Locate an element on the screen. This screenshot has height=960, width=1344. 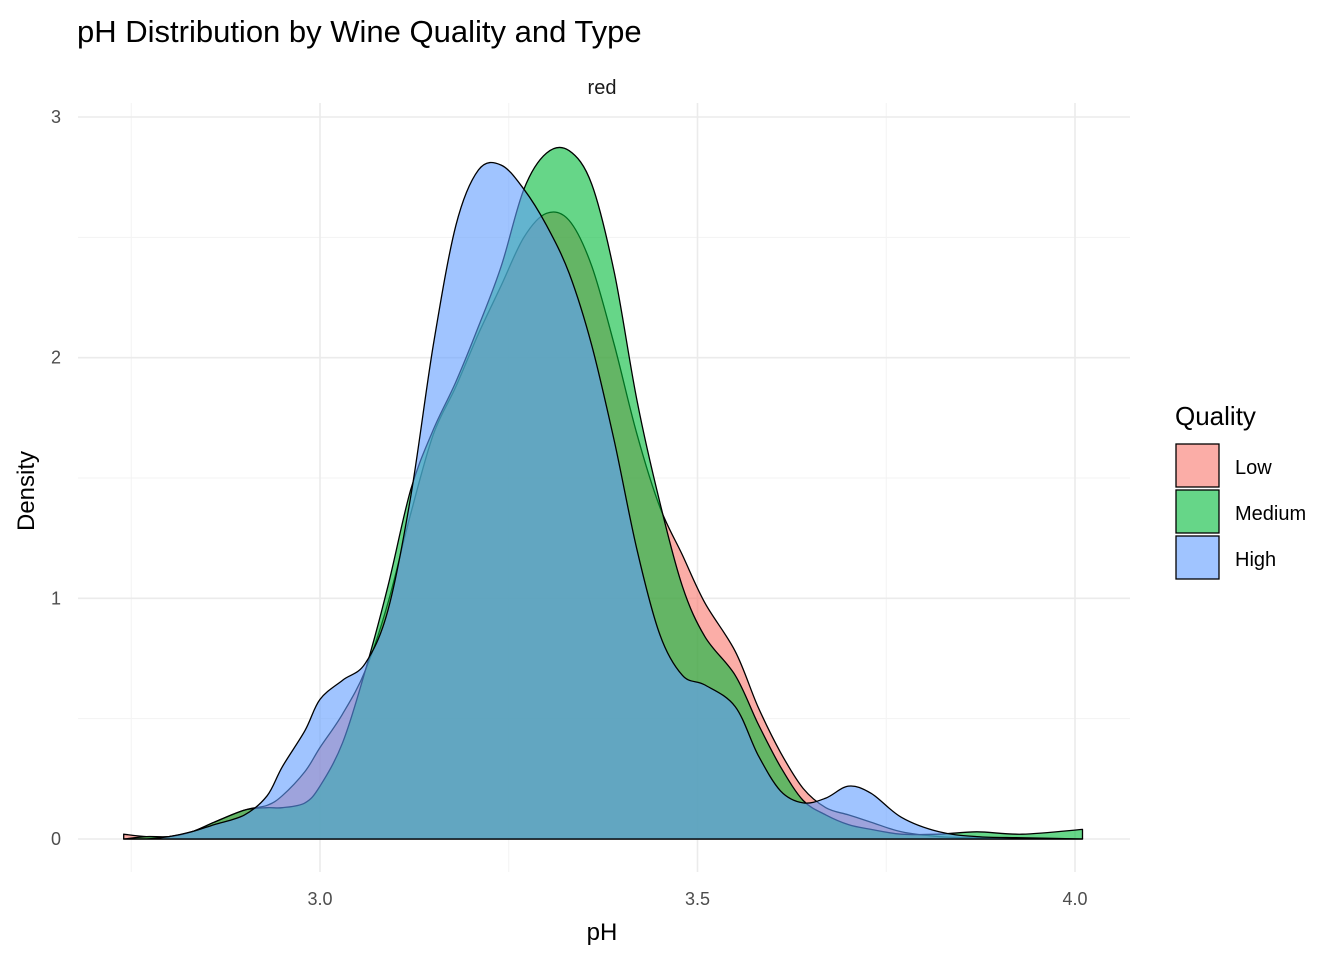
x-tick-label: 3.5 is located at coordinates (697, 899).